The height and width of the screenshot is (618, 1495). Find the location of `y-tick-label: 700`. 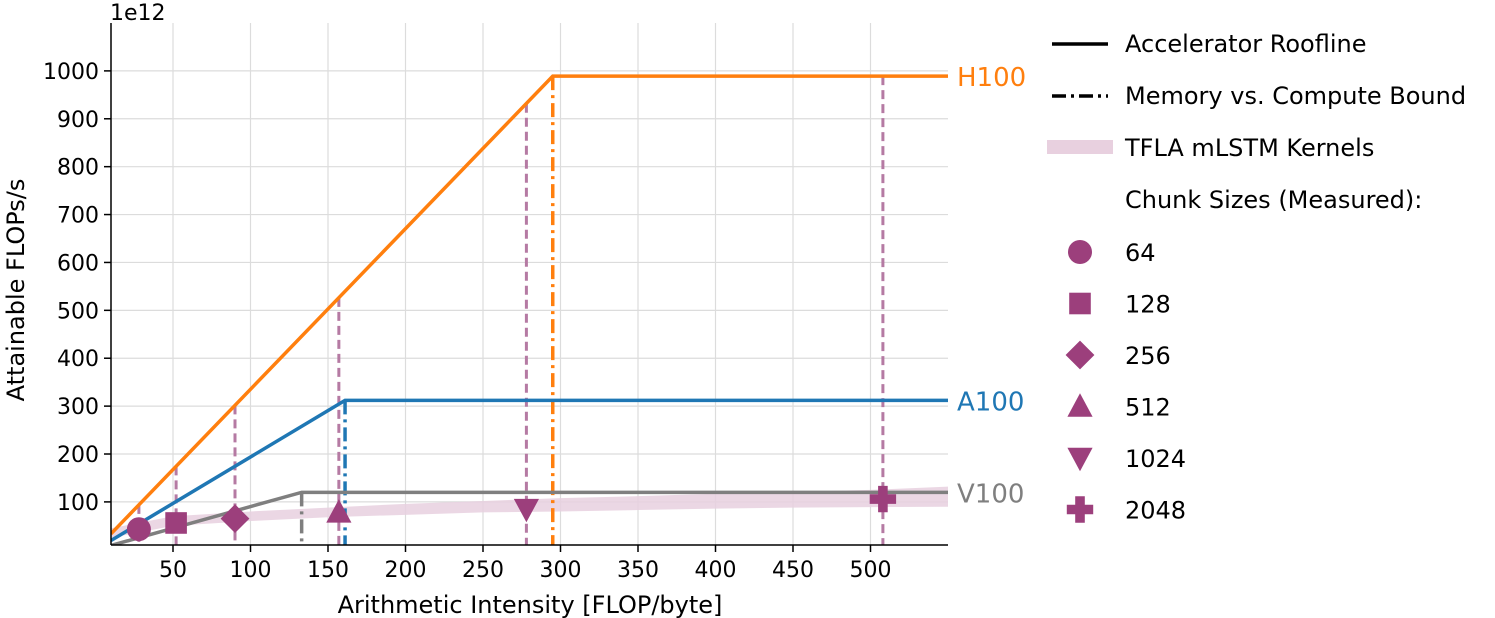

y-tick-label: 700 is located at coordinates (78, 216).